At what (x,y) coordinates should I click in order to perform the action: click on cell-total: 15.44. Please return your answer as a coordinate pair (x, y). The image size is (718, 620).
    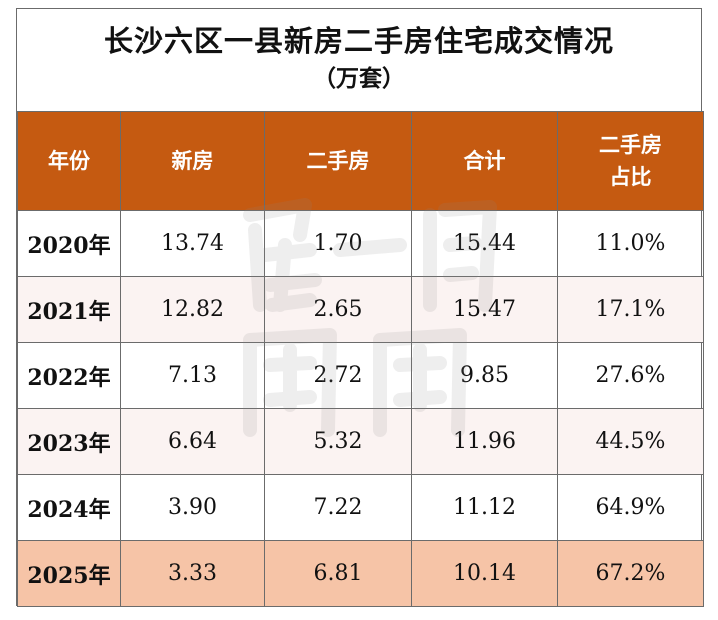
    Looking at the image, I should click on (484, 243).